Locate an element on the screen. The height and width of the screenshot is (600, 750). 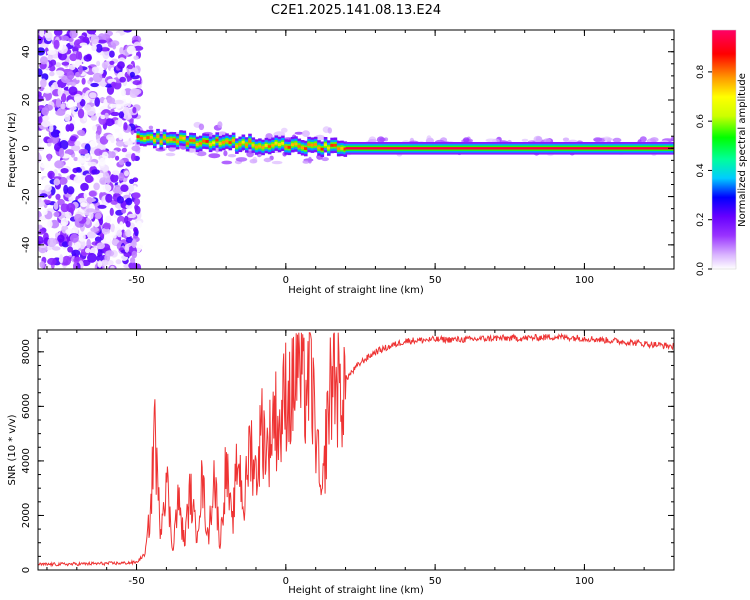
colorbar-tick-label: 0.6 is located at coordinates (701, 121).